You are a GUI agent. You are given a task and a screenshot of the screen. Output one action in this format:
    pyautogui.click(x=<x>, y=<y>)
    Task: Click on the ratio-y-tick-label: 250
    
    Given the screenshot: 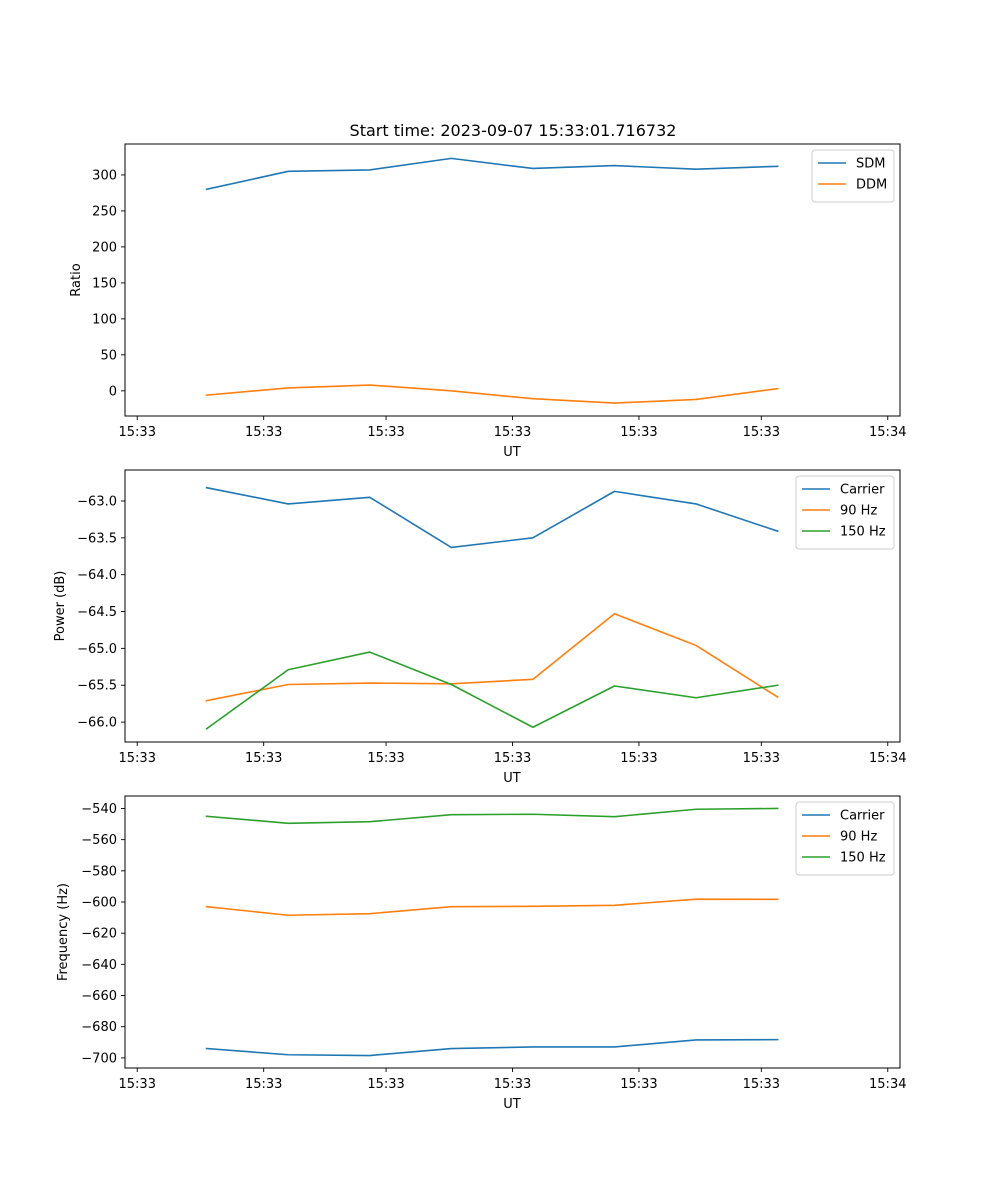 What is the action you would take?
    pyautogui.click(x=104, y=211)
    